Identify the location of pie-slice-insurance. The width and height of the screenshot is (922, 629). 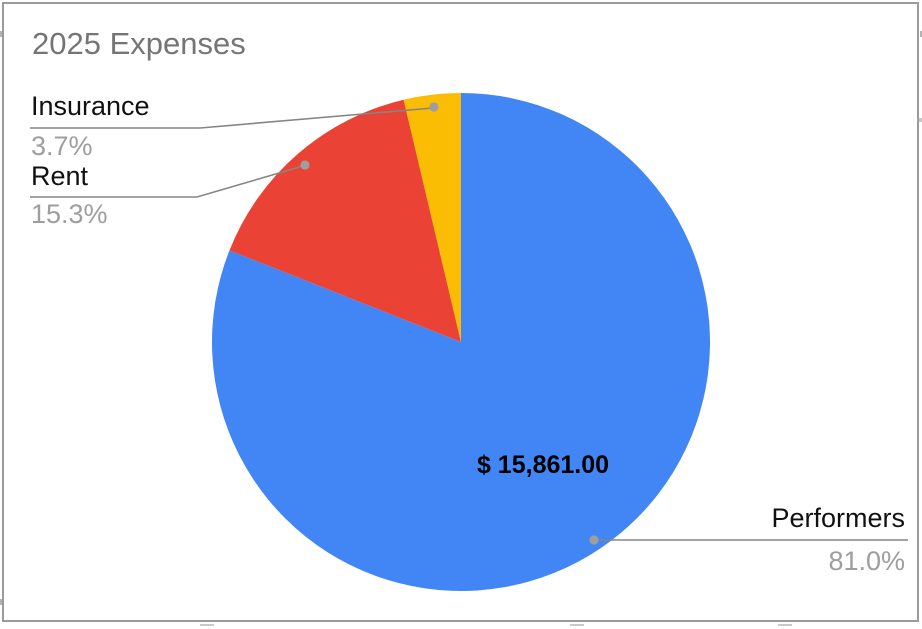
(432, 217).